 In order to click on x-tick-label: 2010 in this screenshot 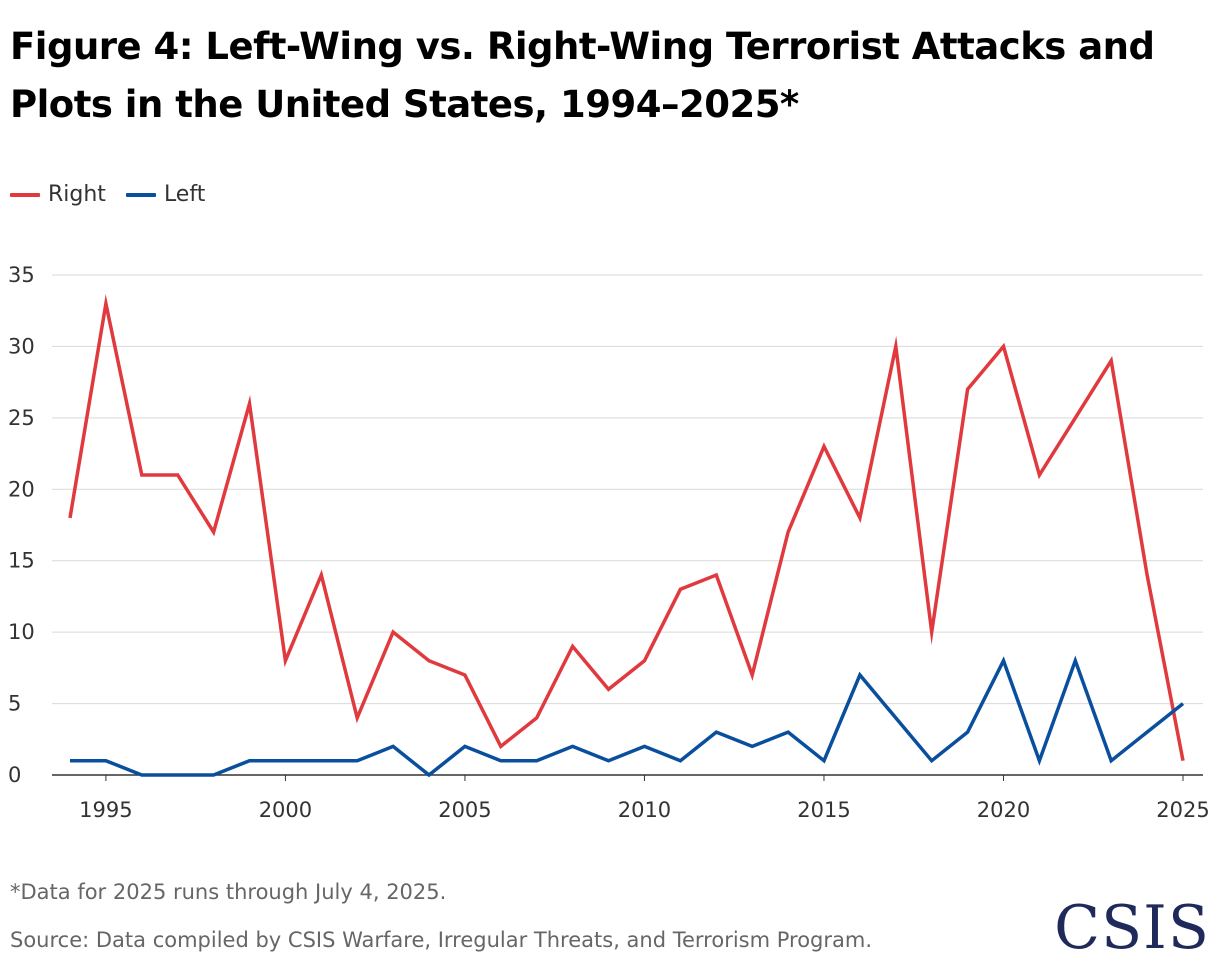, I will do `click(644, 810)`.